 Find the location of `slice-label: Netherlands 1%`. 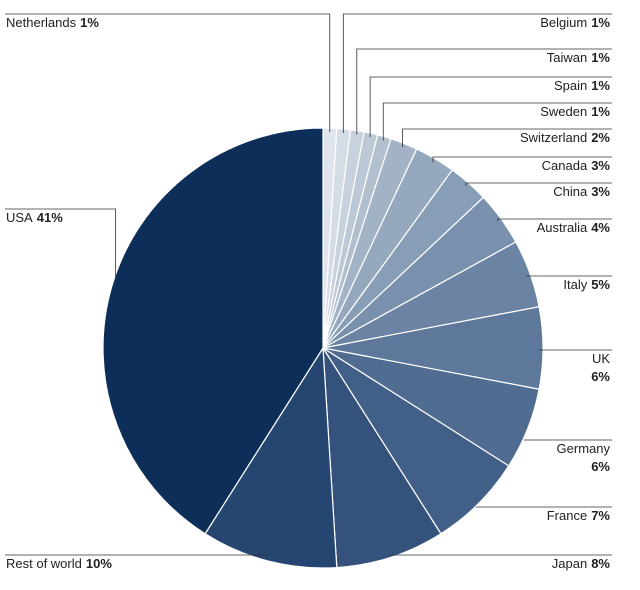

slice-label: Netherlands 1% is located at coordinates (52, 22).